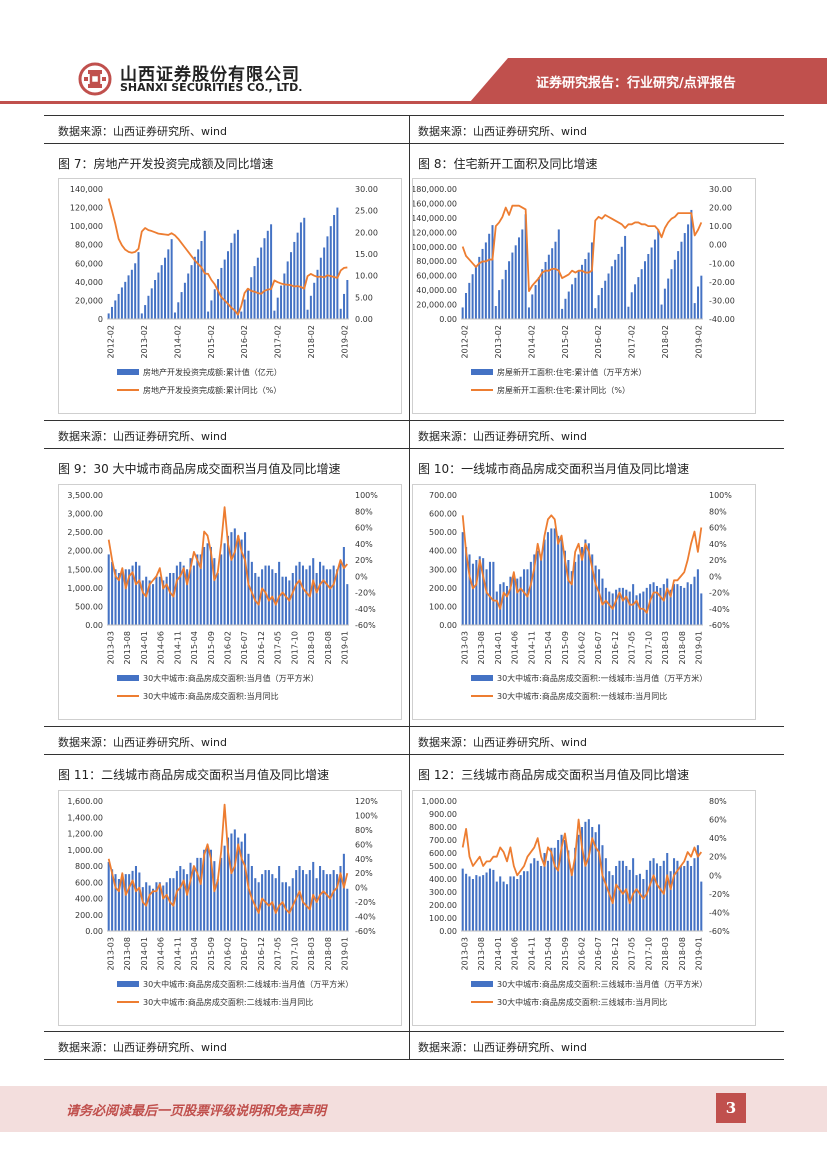  I want to click on x-tick-label: 2014-06, so click(161, 647).